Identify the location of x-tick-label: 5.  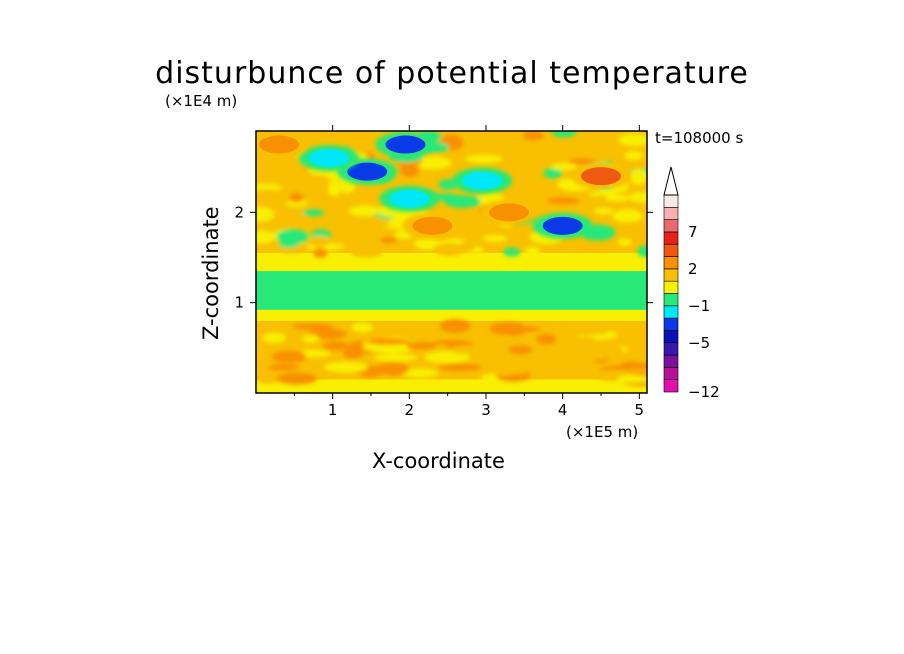
(640, 410).